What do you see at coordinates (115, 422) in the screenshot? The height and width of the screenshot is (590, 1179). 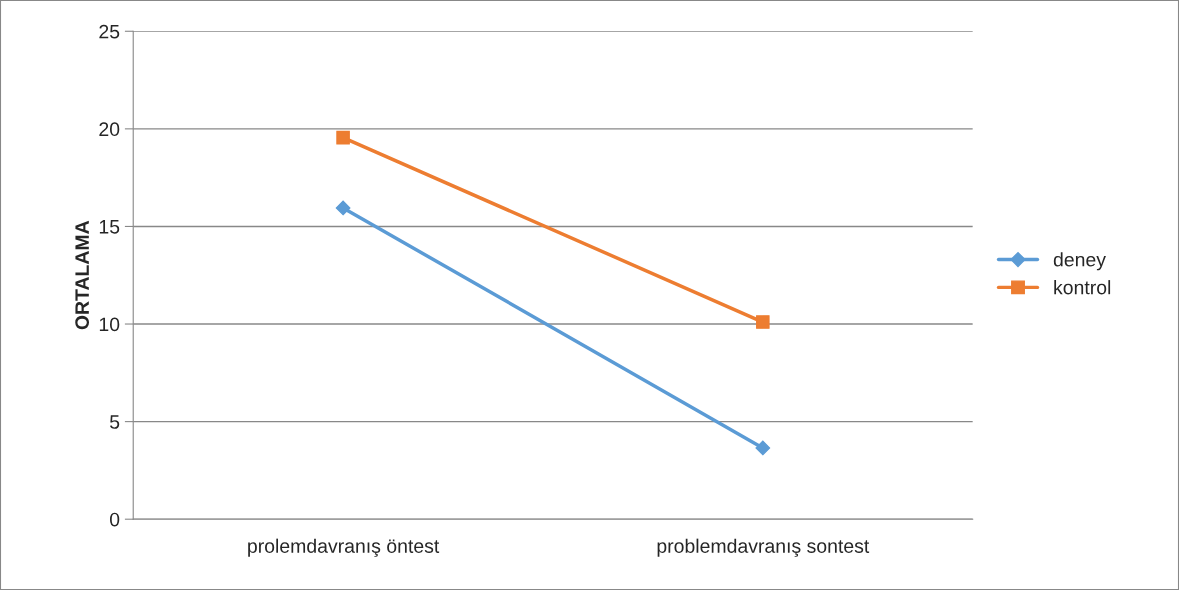 I see `y-tick-label: 5` at bounding box center [115, 422].